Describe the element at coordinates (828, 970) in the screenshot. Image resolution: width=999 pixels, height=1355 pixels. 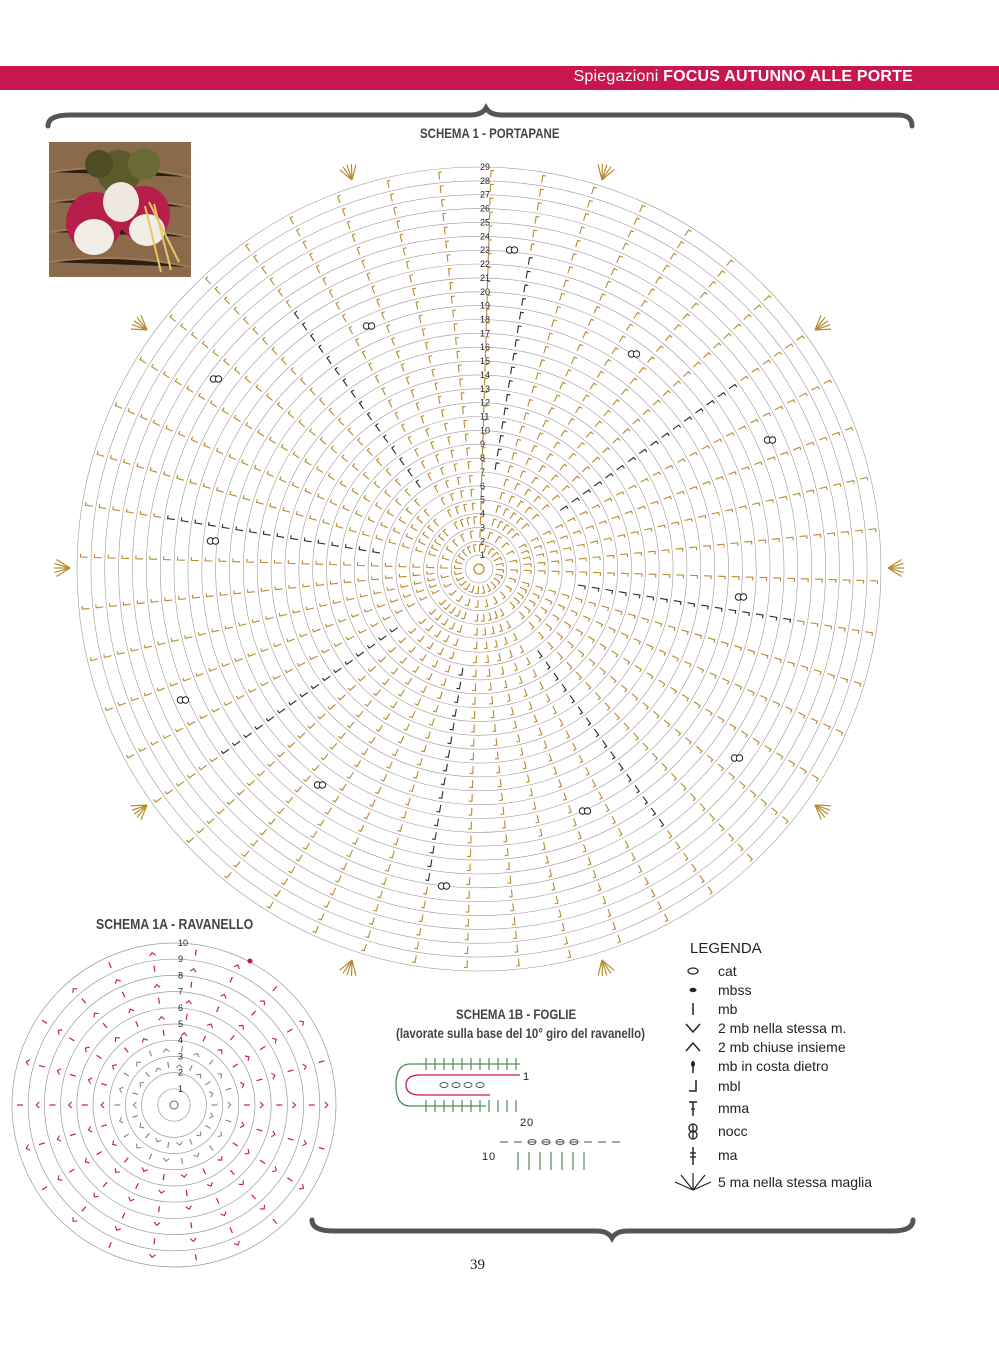
I see `legend-item: cat` at that location.